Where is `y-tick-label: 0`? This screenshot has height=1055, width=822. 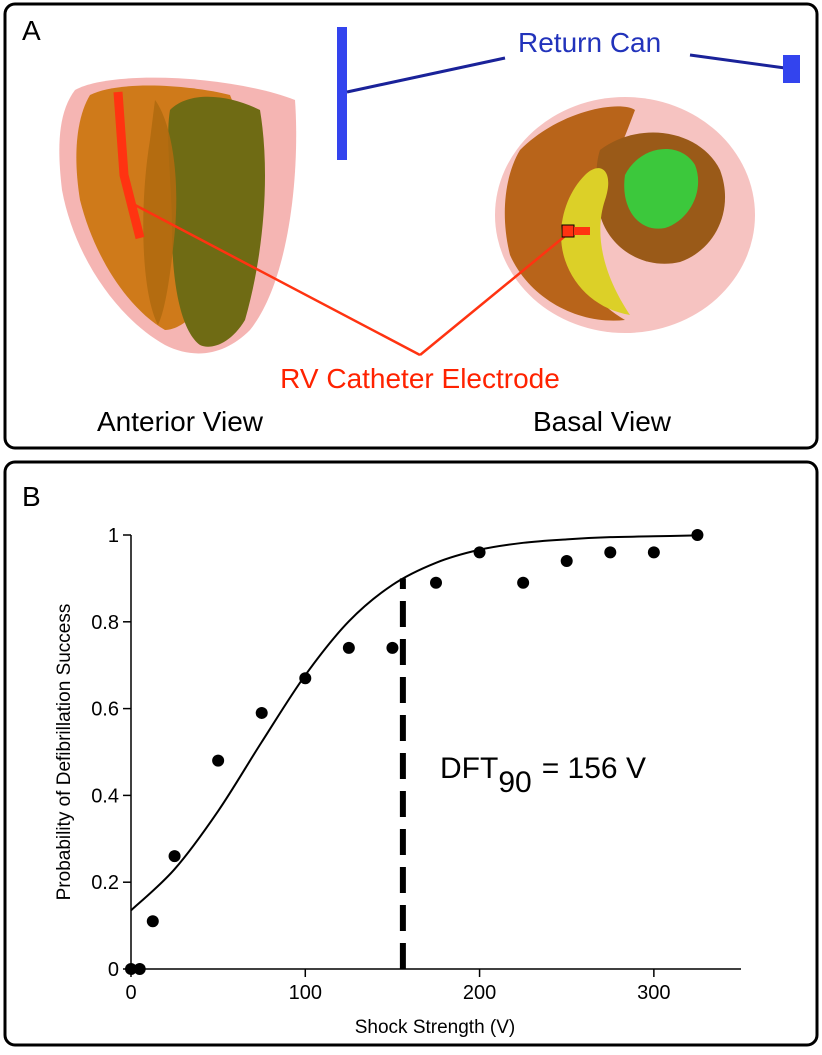
y-tick-label: 0 is located at coordinates (113, 970).